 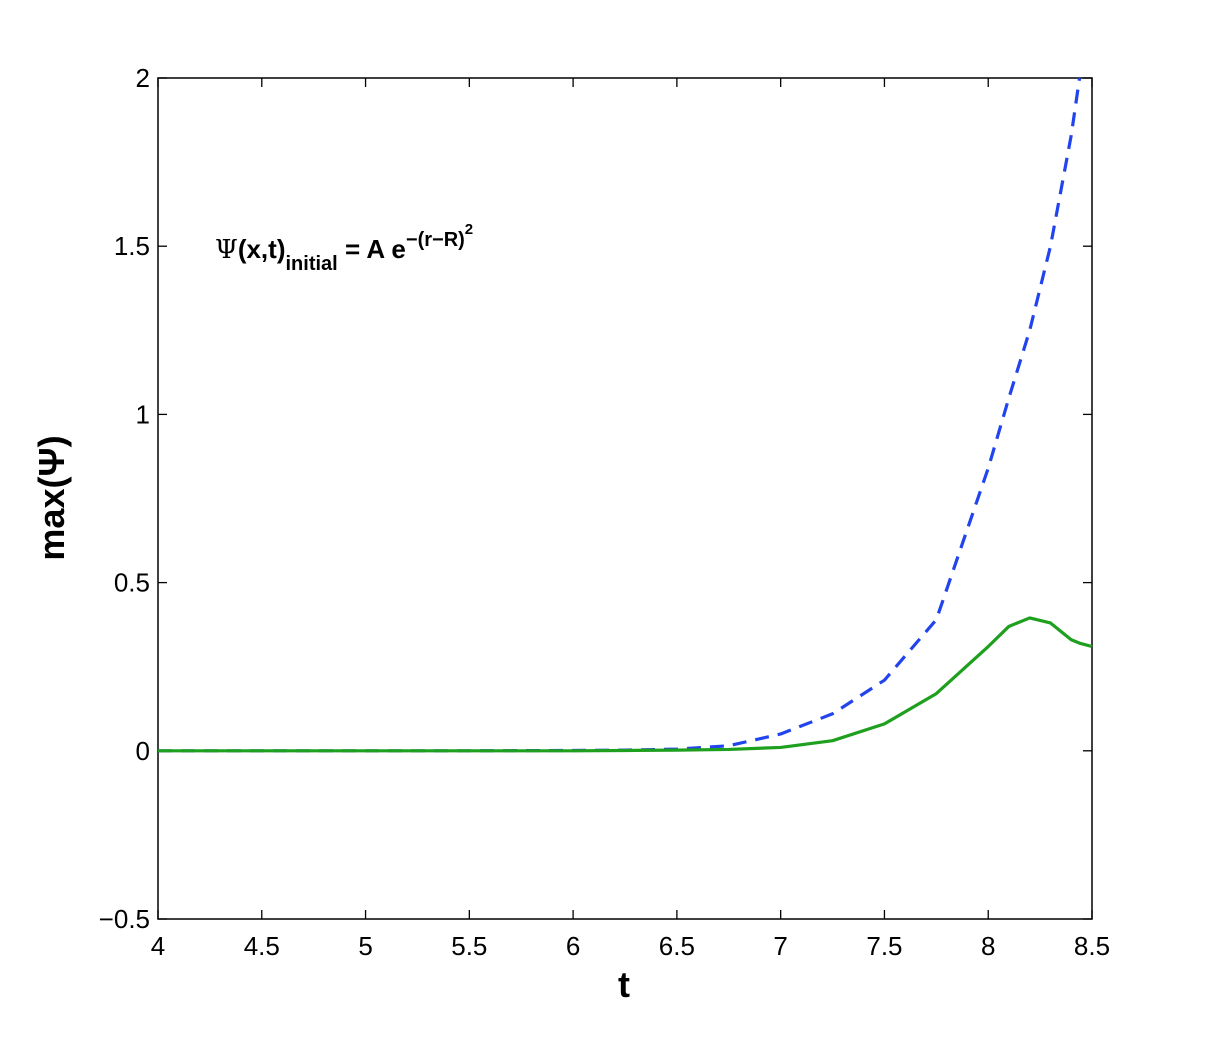 What do you see at coordinates (124, 919) in the screenshot?
I see `y-tick-label: −0.5` at bounding box center [124, 919].